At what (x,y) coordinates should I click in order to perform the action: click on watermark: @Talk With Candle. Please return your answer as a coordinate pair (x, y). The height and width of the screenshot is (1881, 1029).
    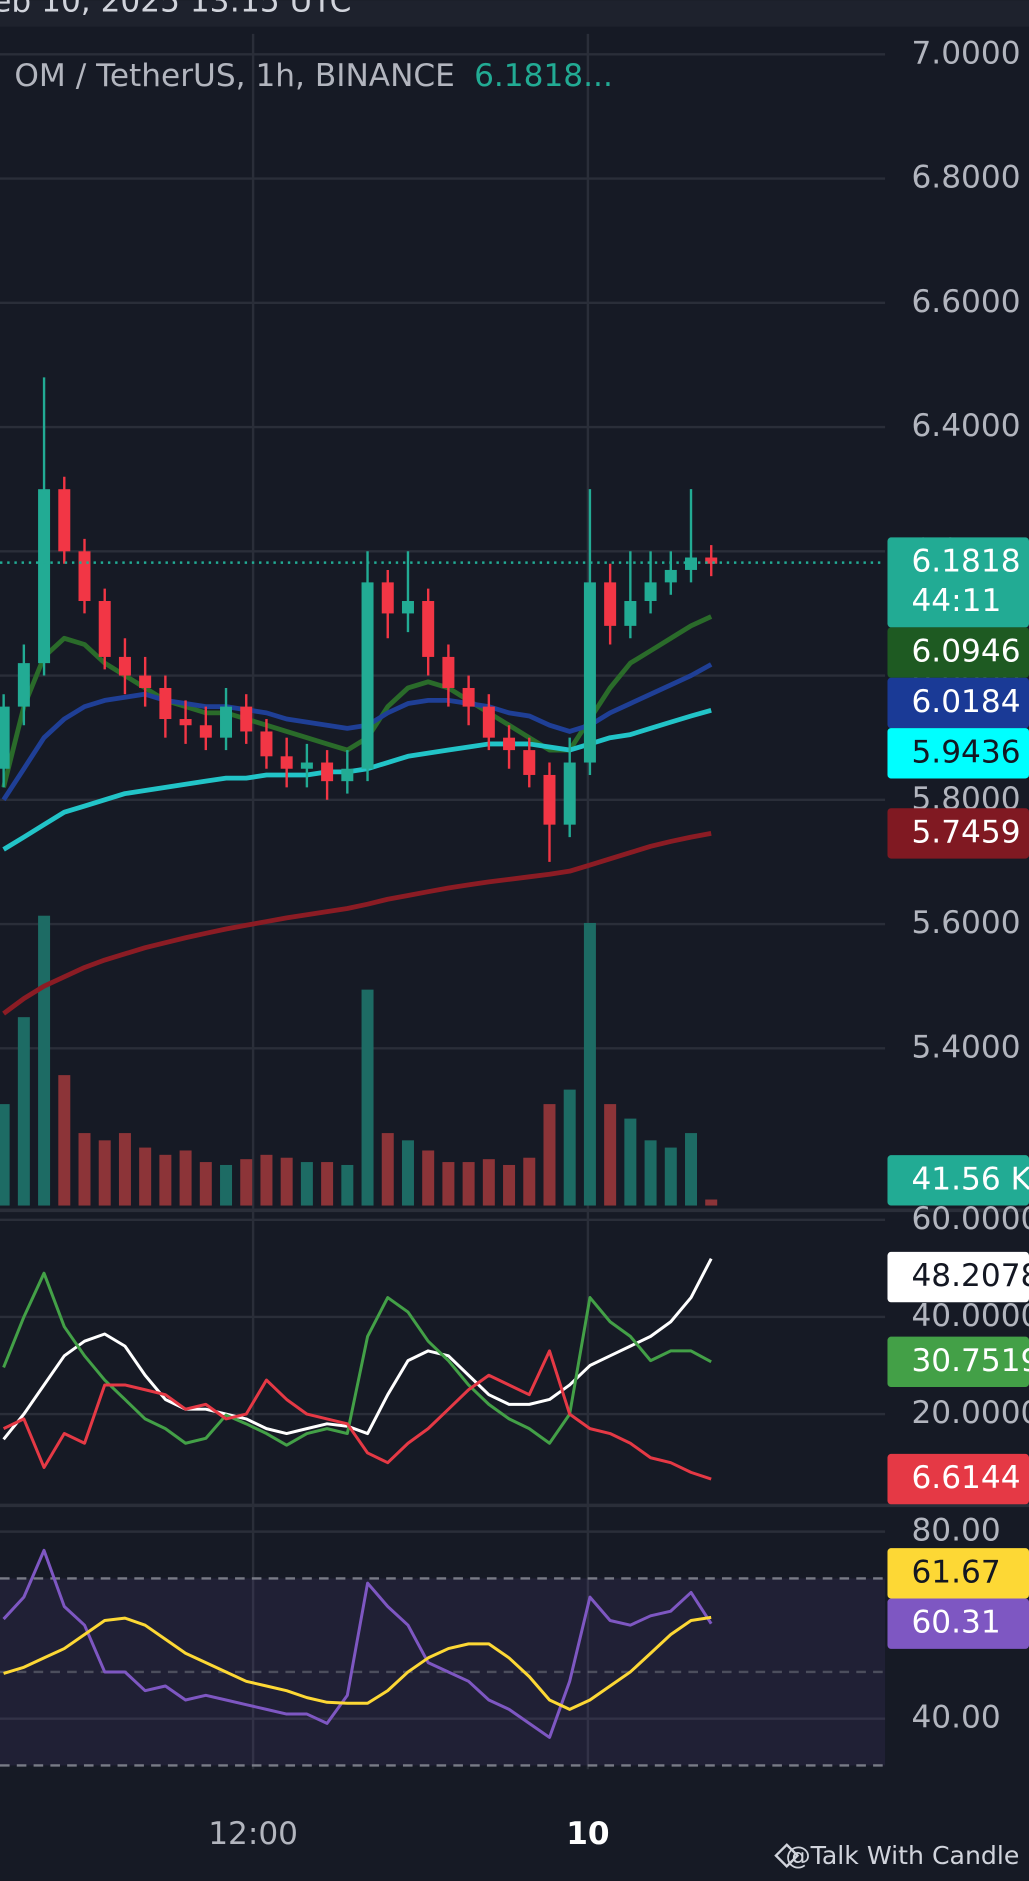
    Looking at the image, I should click on (902, 1855).